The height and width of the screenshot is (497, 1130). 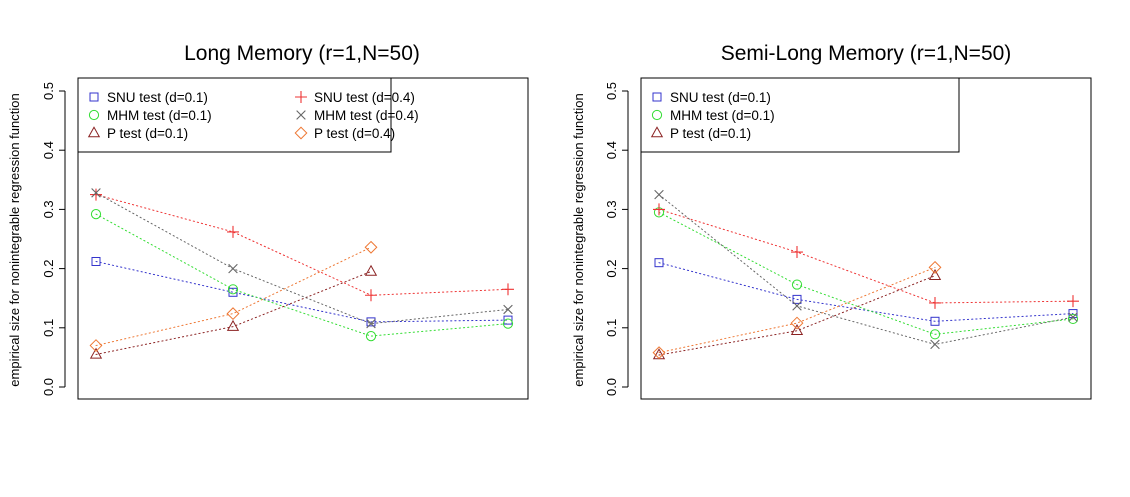 I want to click on legend-label: MHM test (d=0.4), so click(x=366, y=115).